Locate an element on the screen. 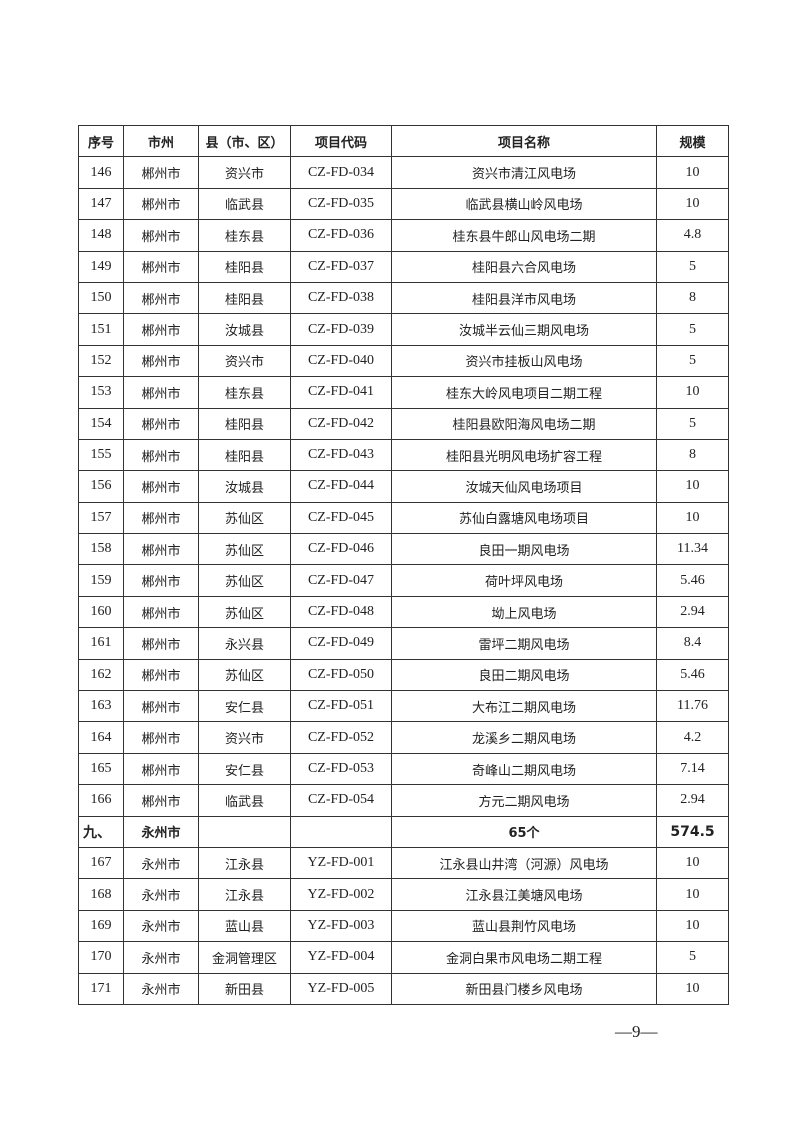 The image size is (800, 1131). cell-code: CZ-FD-039 is located at coordinates (341, 329).